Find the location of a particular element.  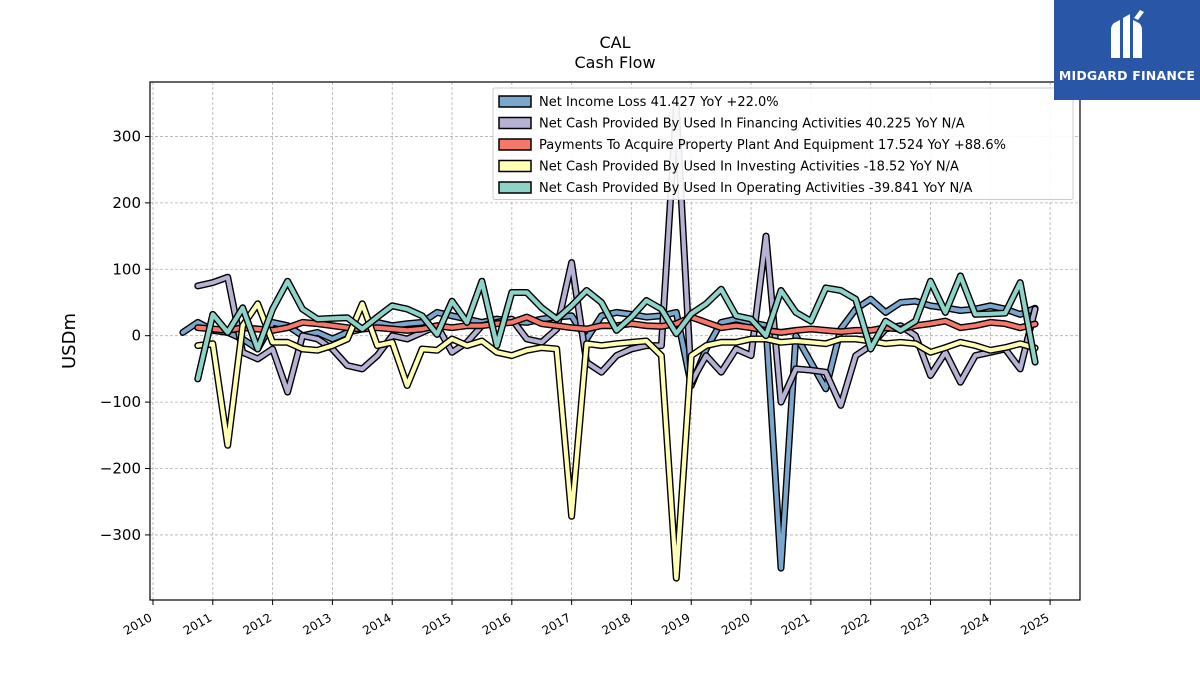

y-tick-label: 0 is located at coordinates (136, 336).